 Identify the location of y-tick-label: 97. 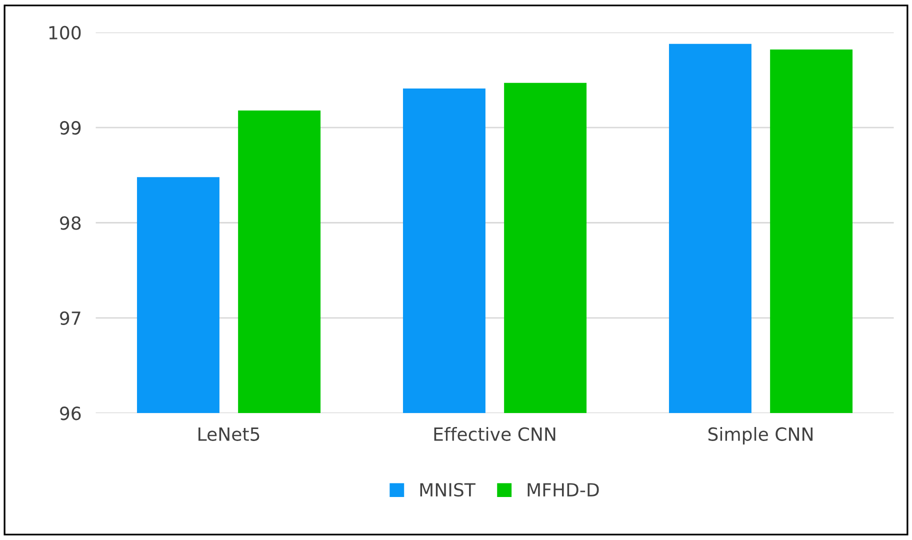
(70, 318).